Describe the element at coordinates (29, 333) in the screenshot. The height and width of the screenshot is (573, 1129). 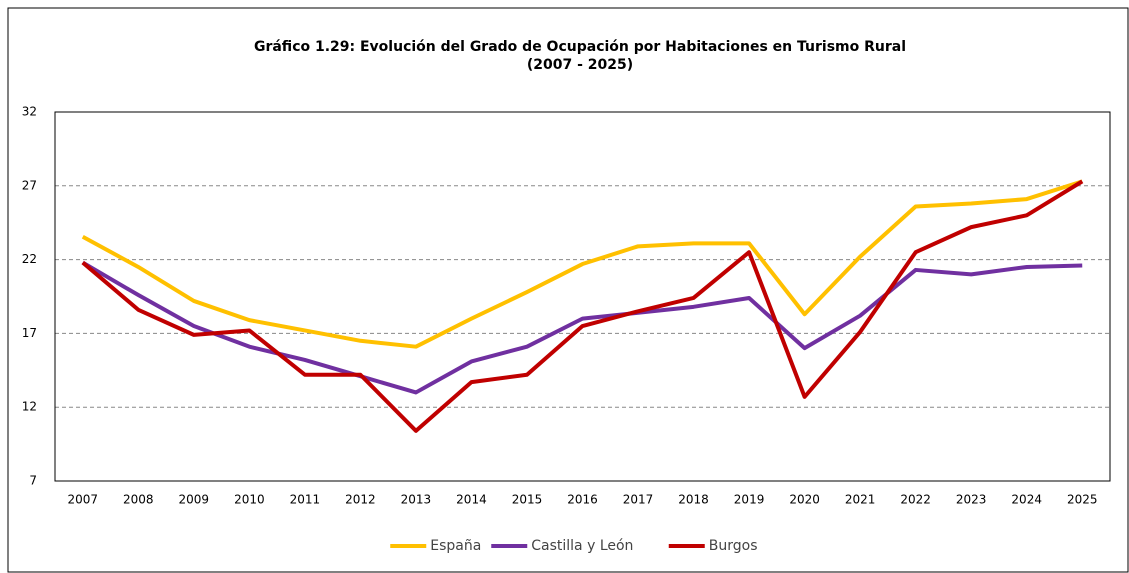
I see `y-tick-label: 17` at that location.